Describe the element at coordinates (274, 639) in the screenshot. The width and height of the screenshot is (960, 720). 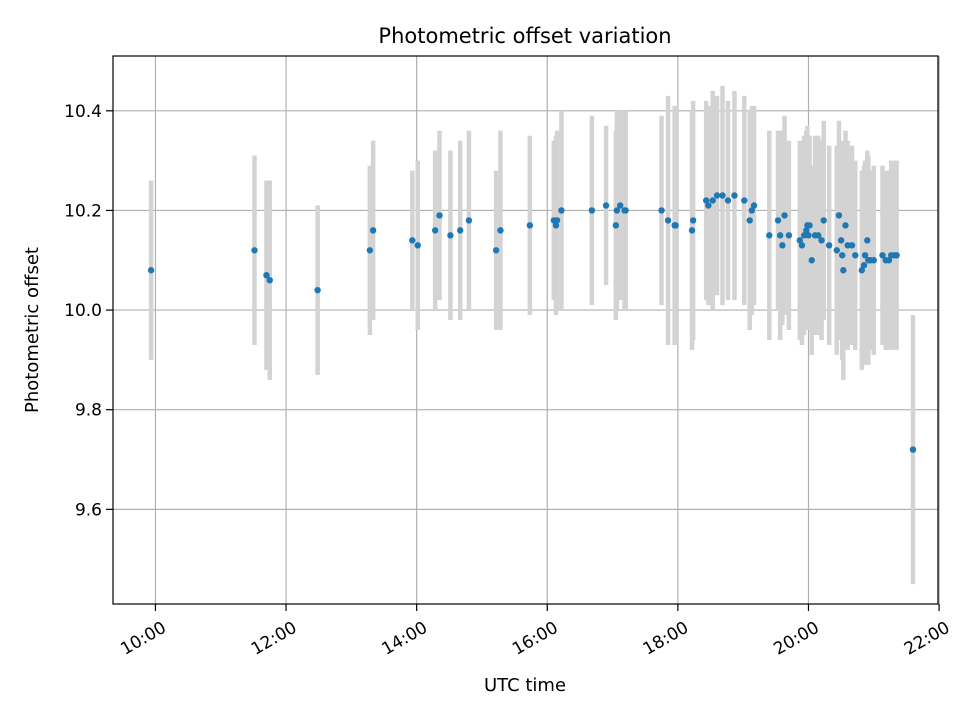
I see `x-tick-label: 12:00` at that location.